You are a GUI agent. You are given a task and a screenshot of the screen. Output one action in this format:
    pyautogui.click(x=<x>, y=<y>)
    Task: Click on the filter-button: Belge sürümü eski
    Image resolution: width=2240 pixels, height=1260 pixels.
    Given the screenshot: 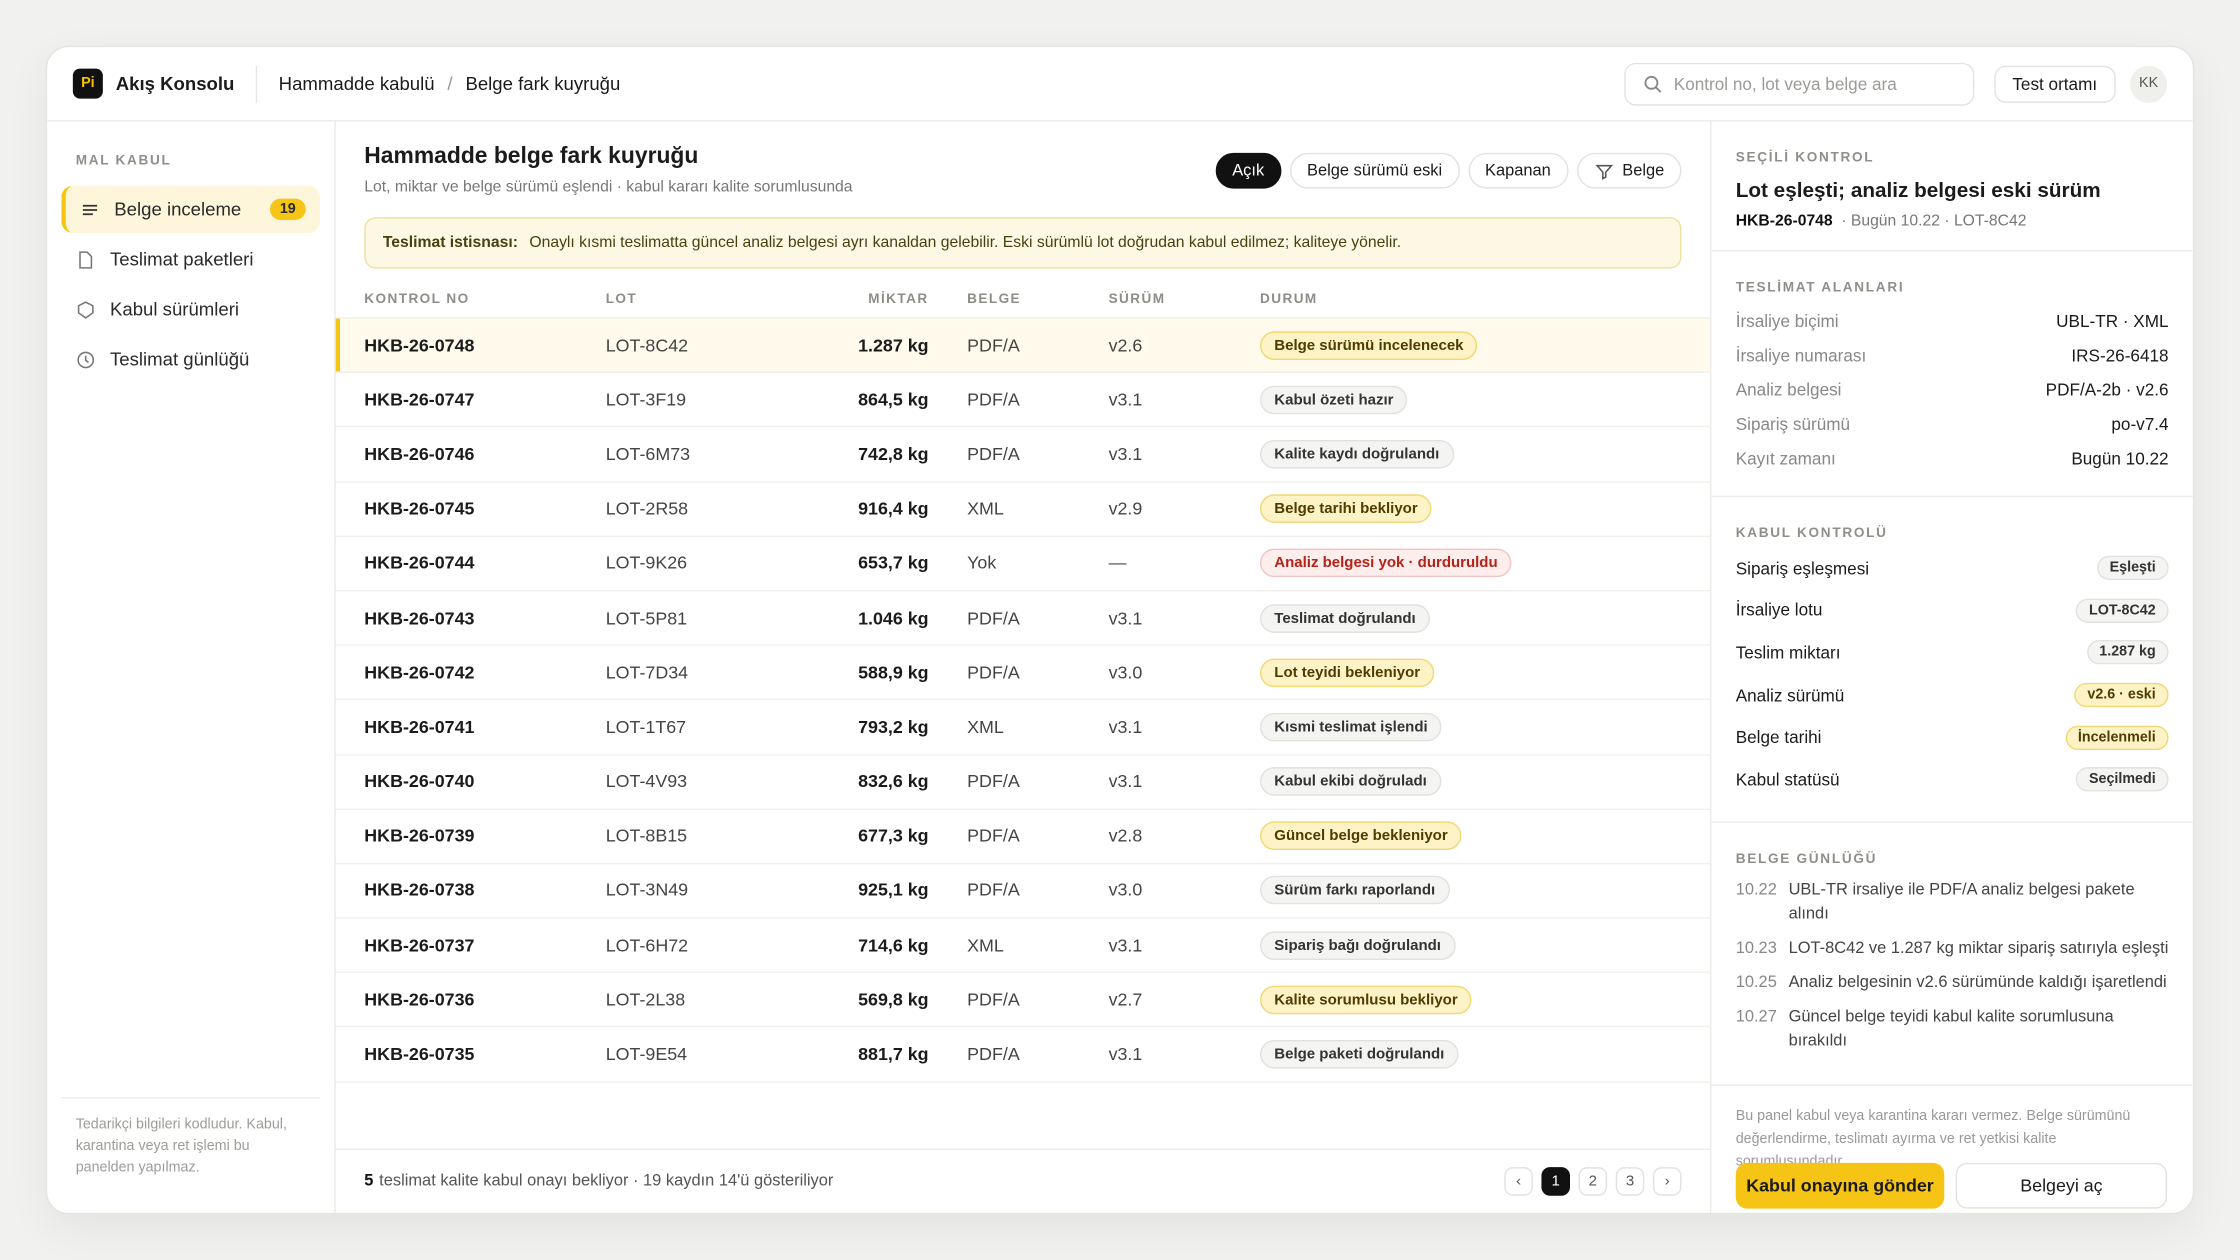 What is the action you would take?
    pyautogui.click(x=1374, y=170)
    